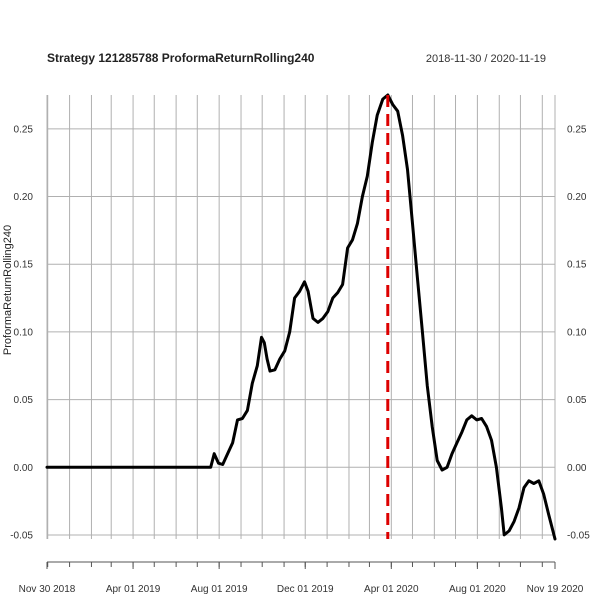  What do you see at coordinates (577, 265) in the screenshot?
I see `y-tick-label-right: 0.15` at bounding box center [577, 265].